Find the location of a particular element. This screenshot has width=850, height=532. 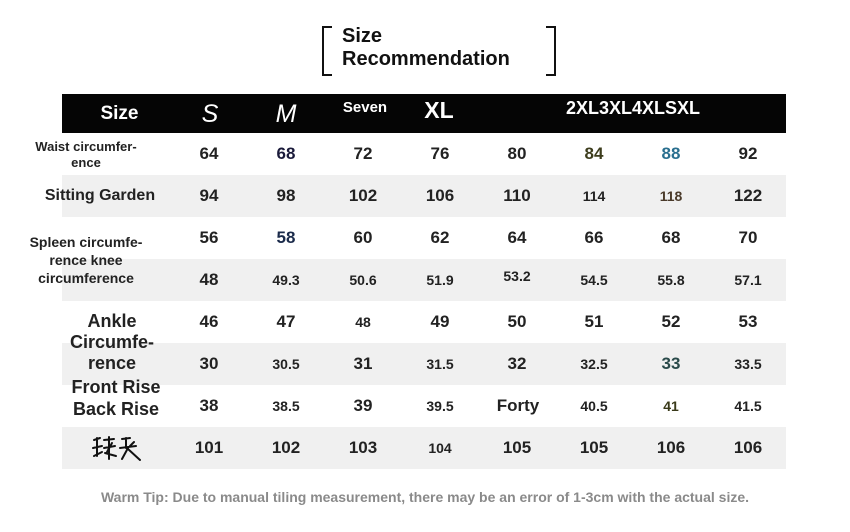

cell-r2-c2: 98 is located at coordinates (286, 195).